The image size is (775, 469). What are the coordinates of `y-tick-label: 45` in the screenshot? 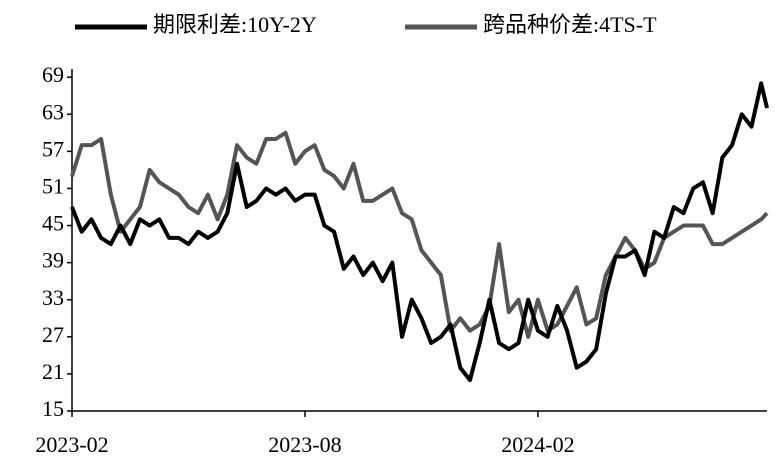 It's located at (53, 223).